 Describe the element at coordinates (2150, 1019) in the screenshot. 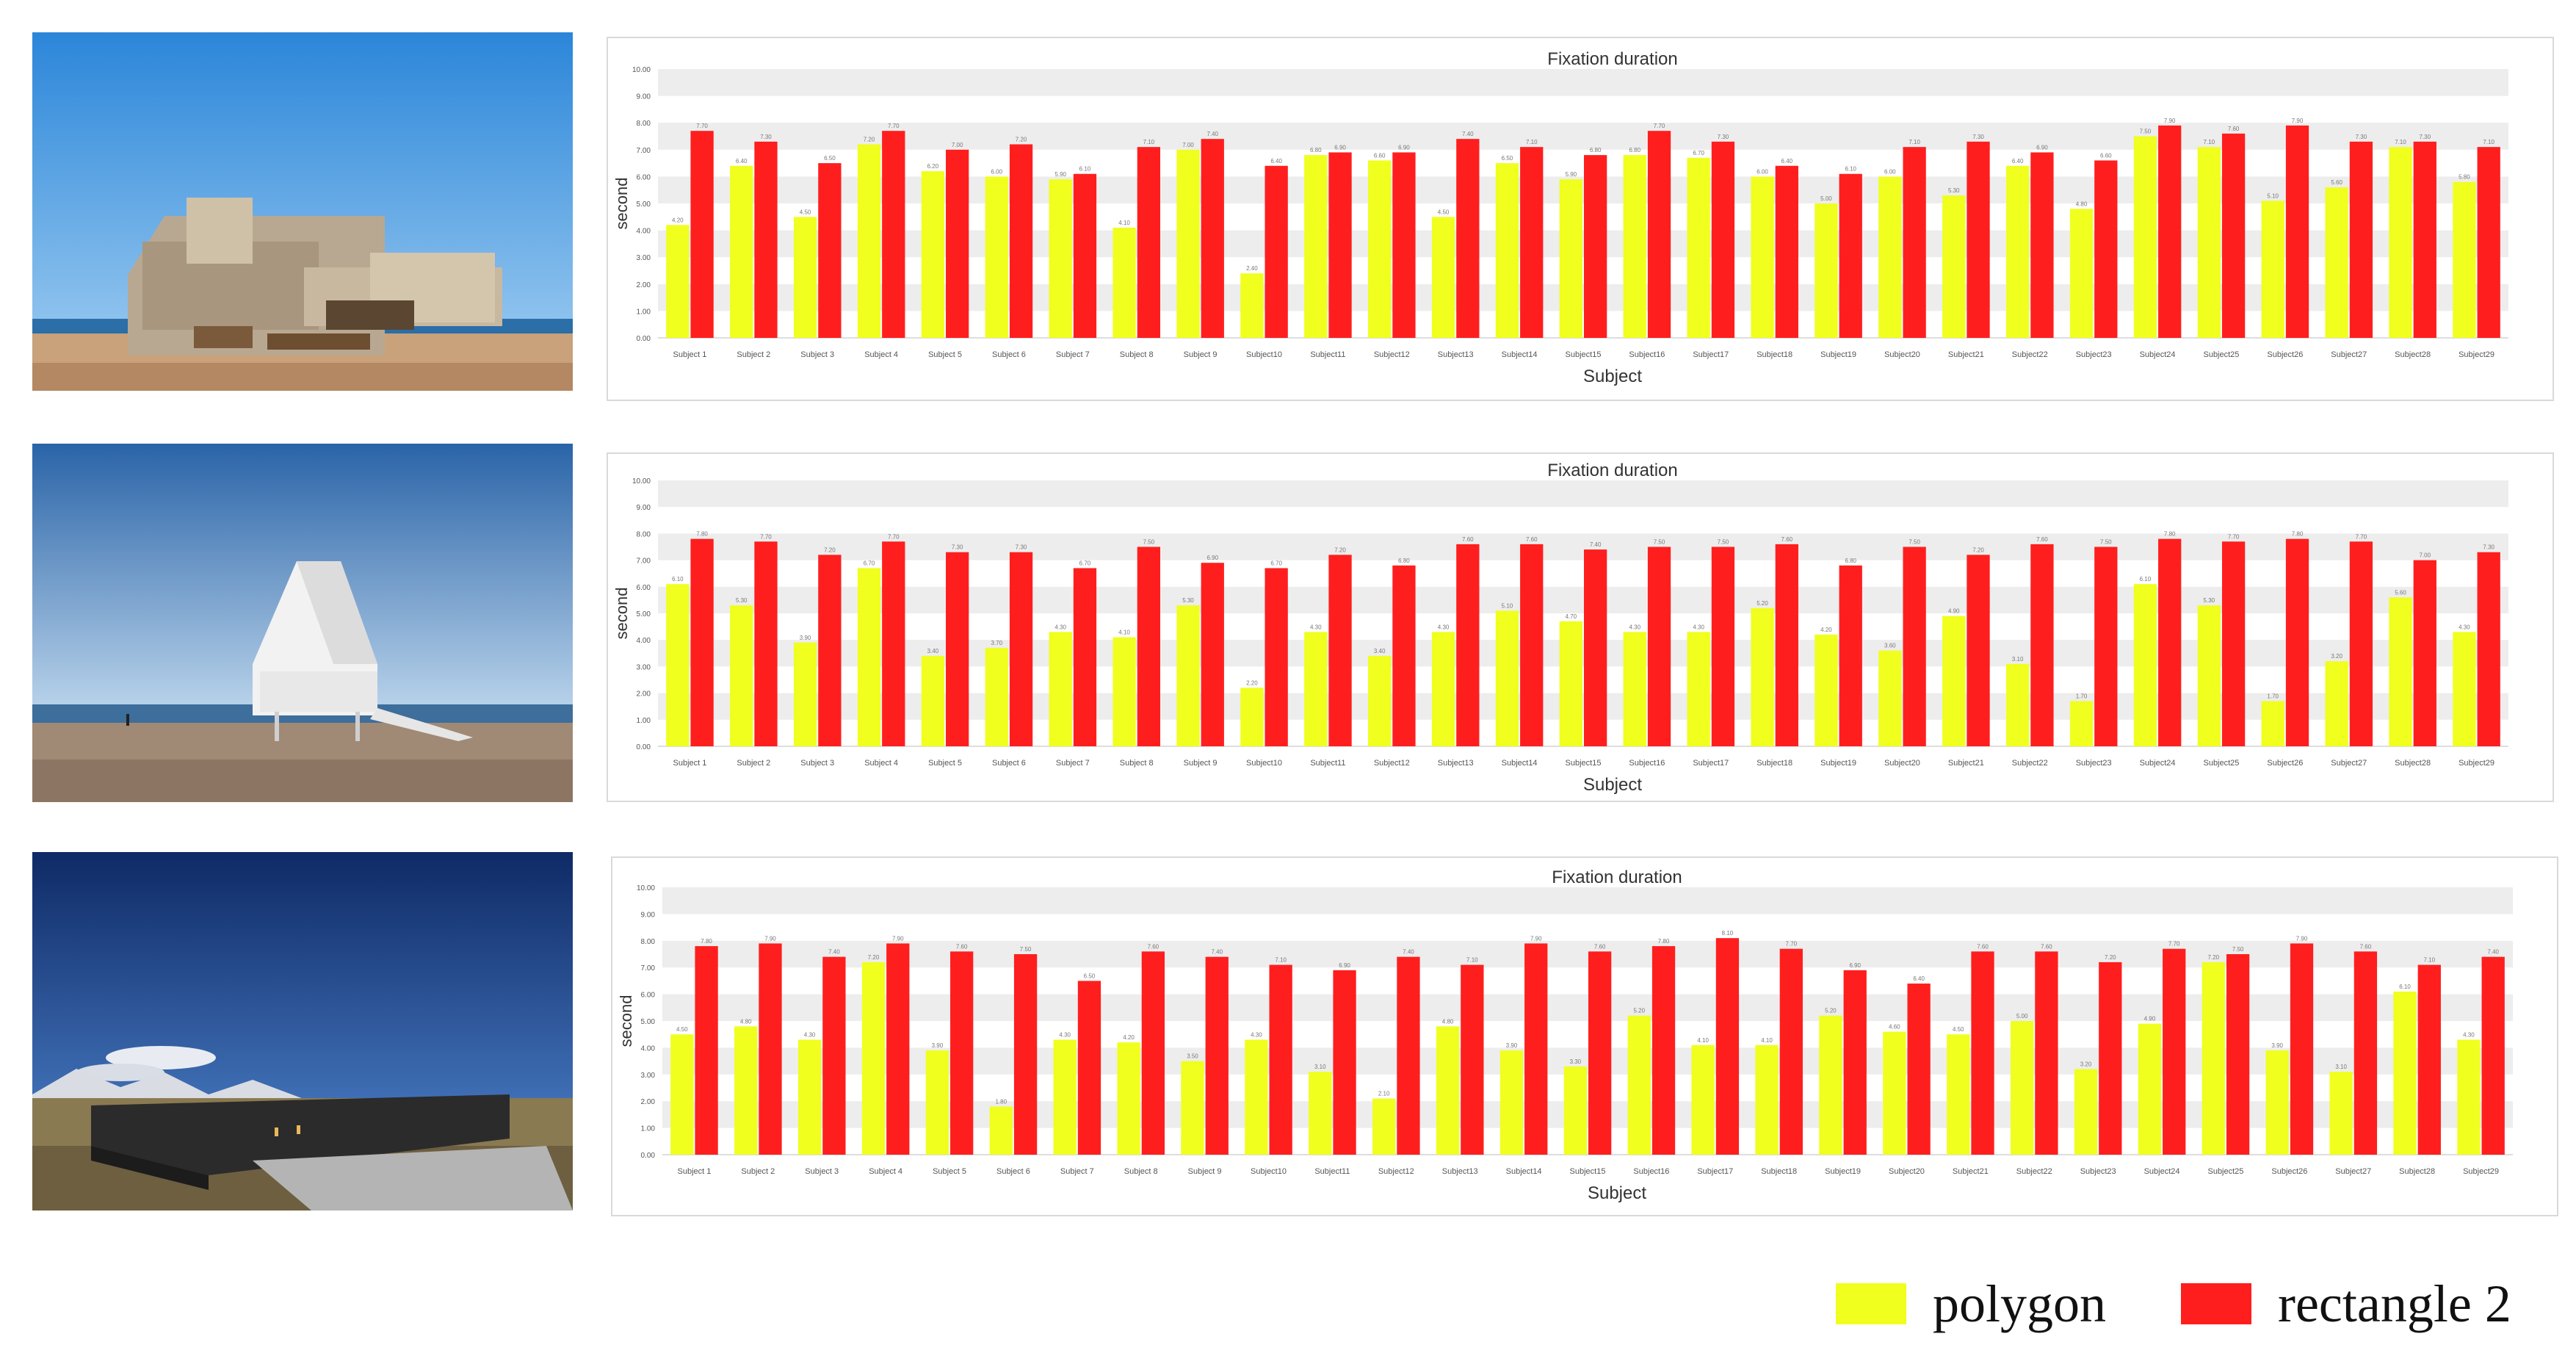

I see `bar-value-label: 4.90` at that location.